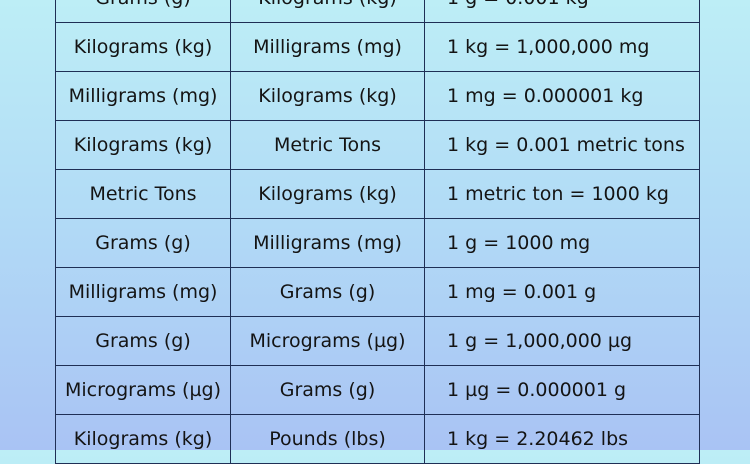 The height and width of the screenshot is (464, 750). Describe the element at coordinates (562, 341) in the screenshot. I see `table-cell: 1 g = 1,000,000 µg` at that location.